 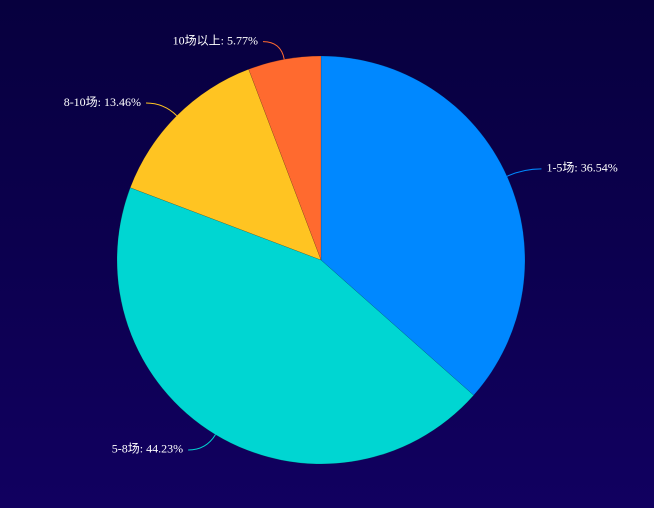 I want to click on data-label: 1-5场: 36.54%, so click(x=581, y=168).